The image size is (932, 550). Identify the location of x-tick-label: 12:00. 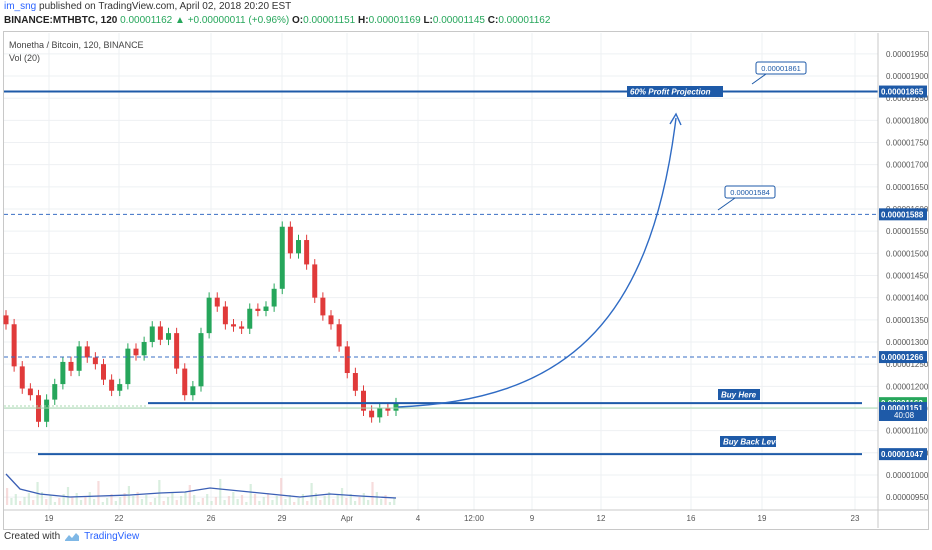
(474, 518).